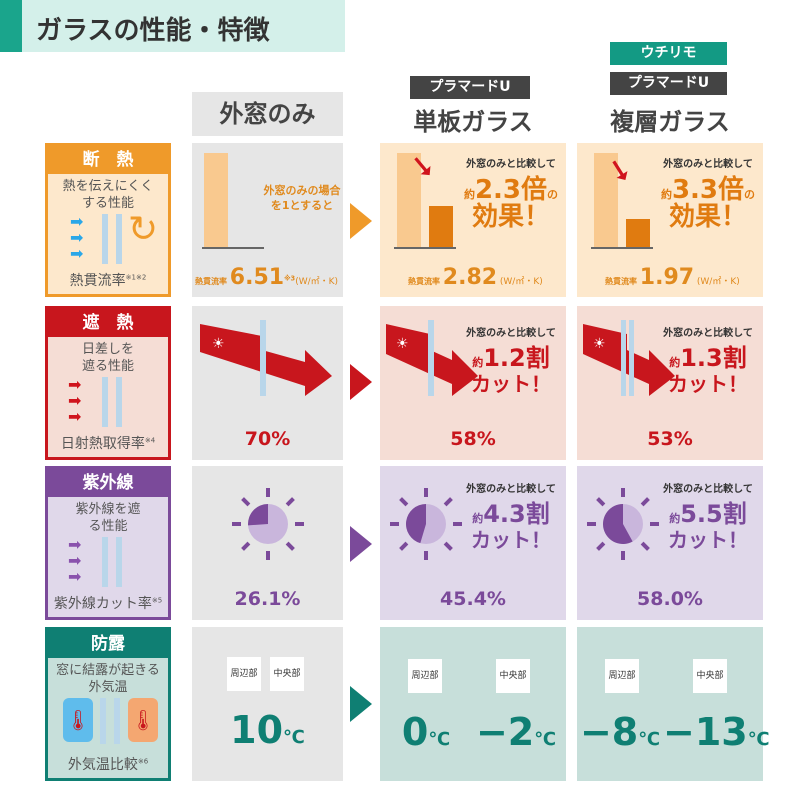 The image size is (800, 800). What do you see at coordinates (668, 53) in the screenshot?
I see `product-badge-uchirimo: ウチリモ` at bounding box center [668, 53].